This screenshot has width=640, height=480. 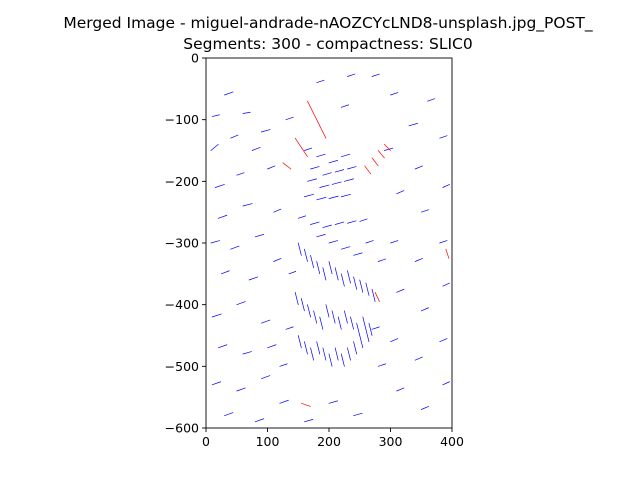 I want to click on x-tick-label: 300, so click(x=391, y=441).